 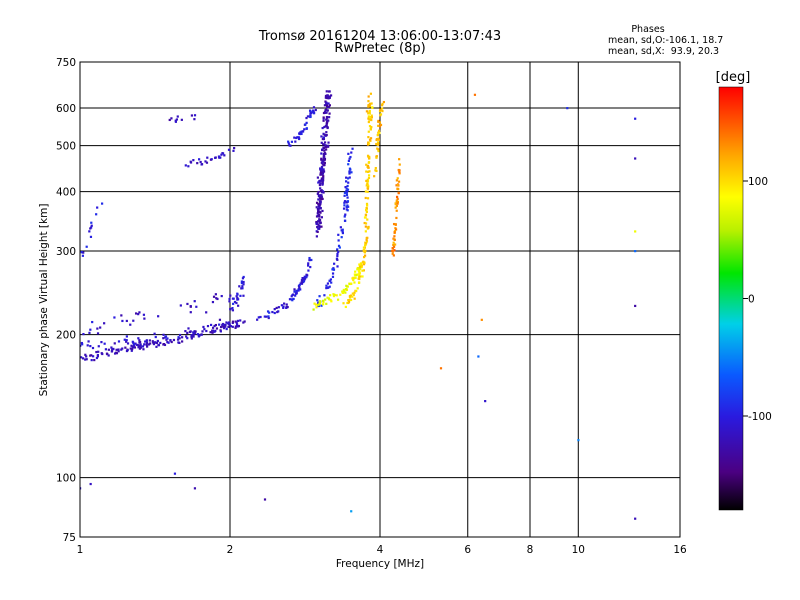 What do you see at coordinates (66, 336) in the screenshot?
I see `y-tick-label: 200` at bounding box center [66, 336].